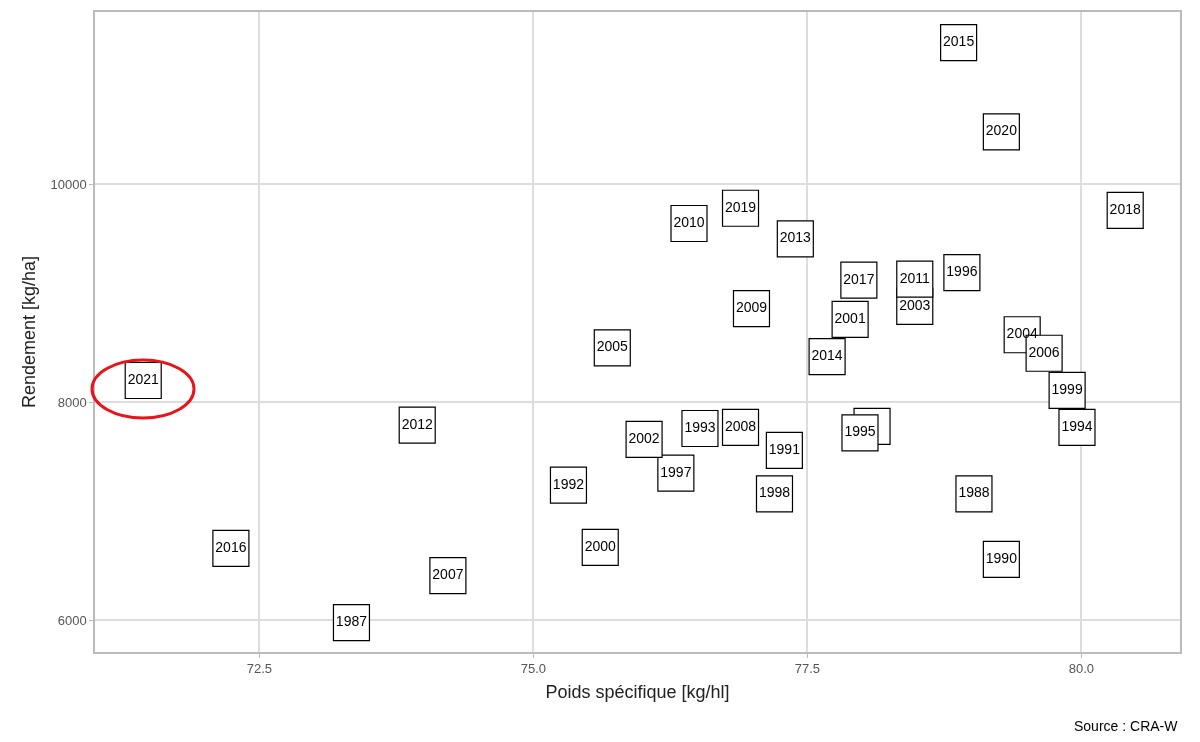 Image resolution: width=1200 pixels, height=742 pixels. Describe the element at coordinates (351, 621) in the screenshot. I see `annotation: 1987` at that location.